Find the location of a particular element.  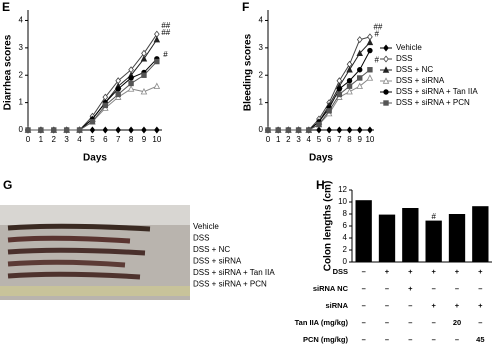

y-tick-label: 6 is located at coordinates (345, 225).